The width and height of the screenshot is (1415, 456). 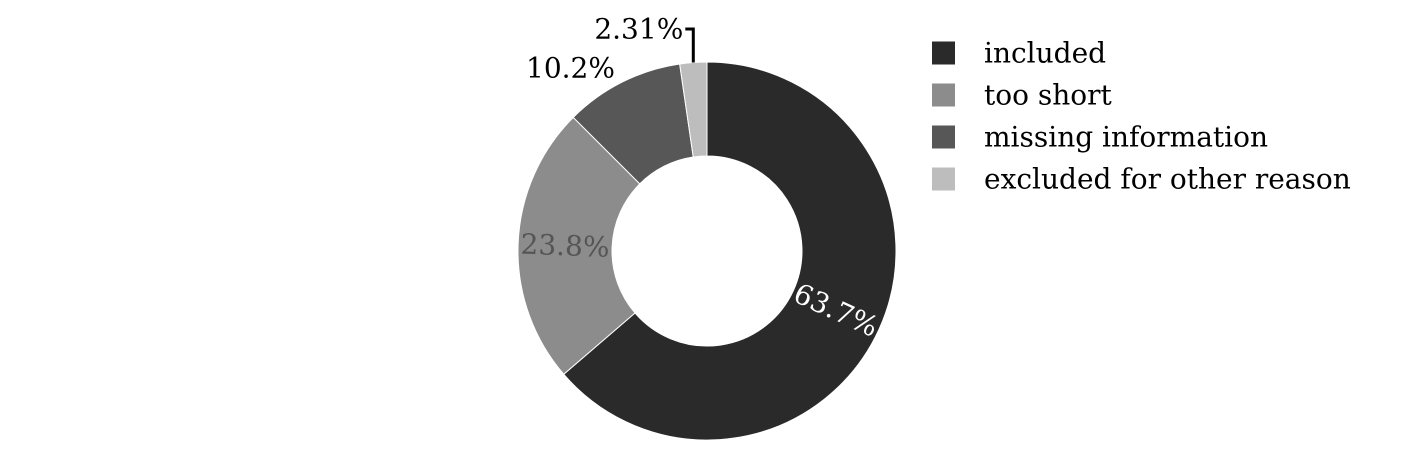 I want to click on slice-too-short, so click(x=579, y=245).